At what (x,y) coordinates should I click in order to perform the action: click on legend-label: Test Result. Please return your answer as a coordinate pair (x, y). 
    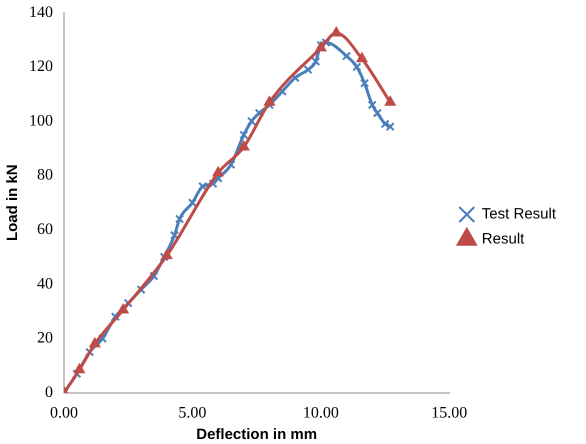
    Looking at the image, I should click on (519, 214).